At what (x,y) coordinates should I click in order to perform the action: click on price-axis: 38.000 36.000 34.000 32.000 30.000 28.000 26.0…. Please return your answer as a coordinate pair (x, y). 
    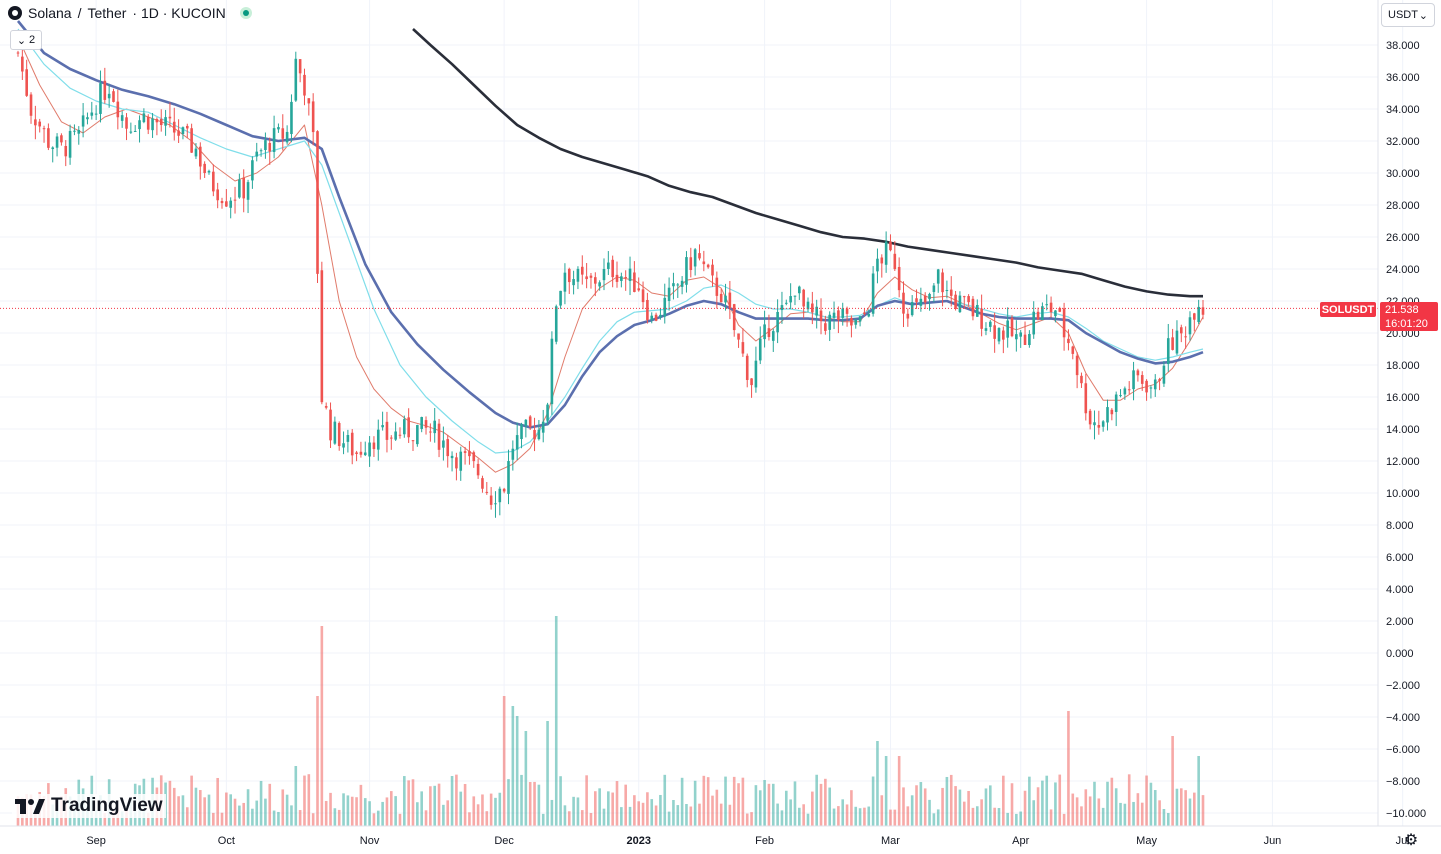
    Looking at the image, I should click on (1401, 413).